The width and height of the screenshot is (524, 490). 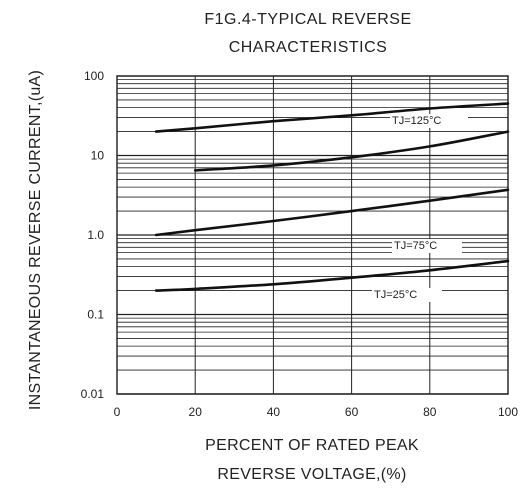 What do you see at coordinates (311, 474) in the screenshot?
I see `x-axis-label-line-2: REVERSE VOLTAGE,(%)` at bounding box center [311, 474].